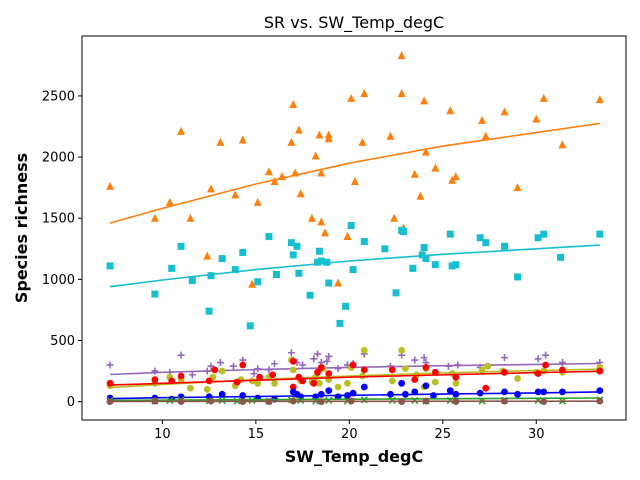  Describe the element at coordinates (354, 23) in the screenshot. I see `chart-title: SR vs. SW_Temp_degC` at that location.